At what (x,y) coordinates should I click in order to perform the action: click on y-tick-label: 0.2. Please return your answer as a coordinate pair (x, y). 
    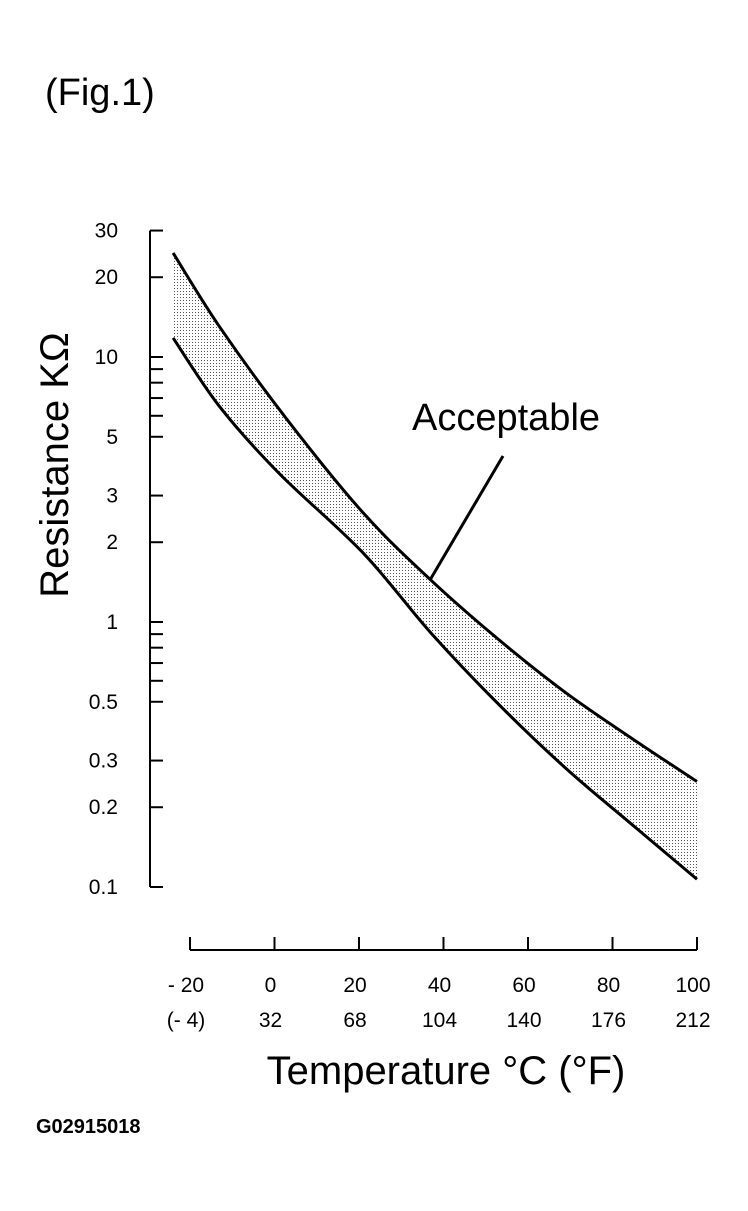
    Looking at the image, I should click on (103, 807).